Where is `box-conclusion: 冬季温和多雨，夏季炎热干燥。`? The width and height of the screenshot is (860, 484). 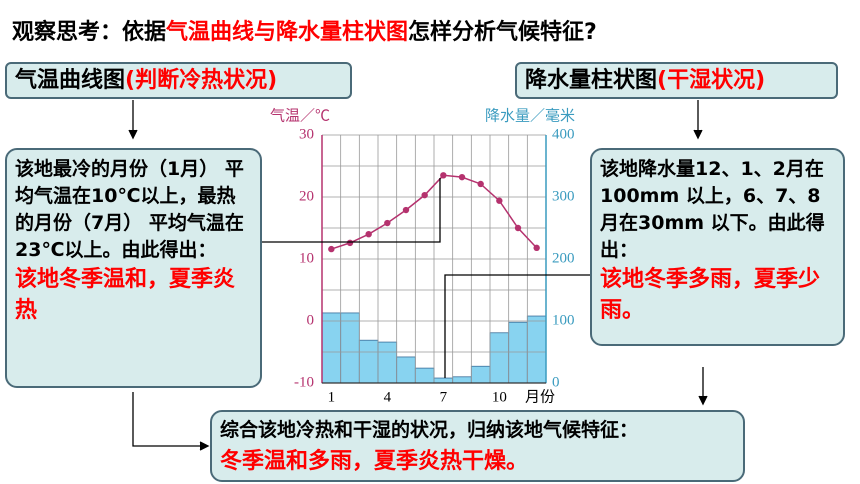 box-conclusion: 冬季温和多雨，夏季炎热干燥。 is located at coordinates (374, 461).